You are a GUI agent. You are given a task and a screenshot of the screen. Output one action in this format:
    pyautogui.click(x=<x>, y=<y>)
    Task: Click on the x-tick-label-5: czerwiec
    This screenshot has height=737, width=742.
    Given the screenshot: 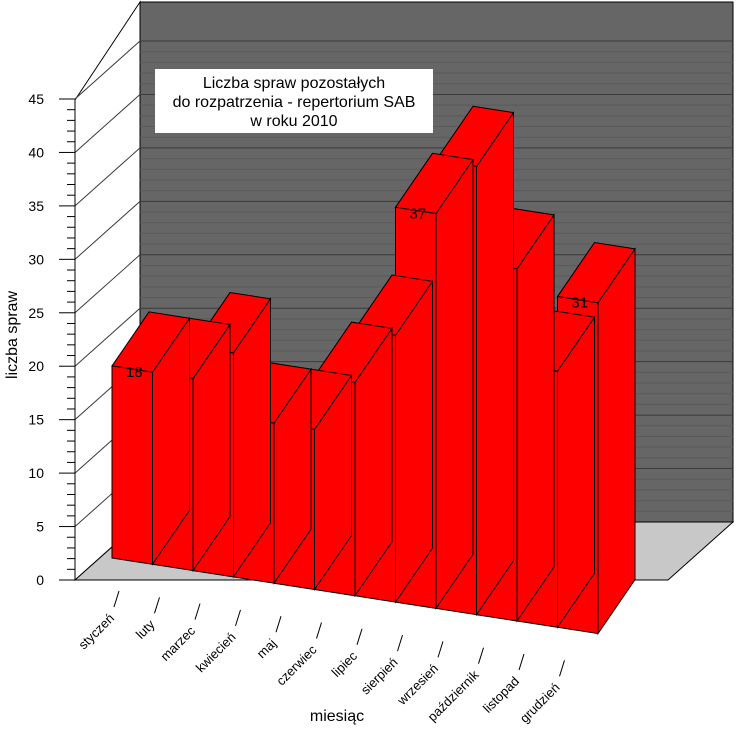 What is the action you would take?
    pyautogui.click(x=296, y=665)
    